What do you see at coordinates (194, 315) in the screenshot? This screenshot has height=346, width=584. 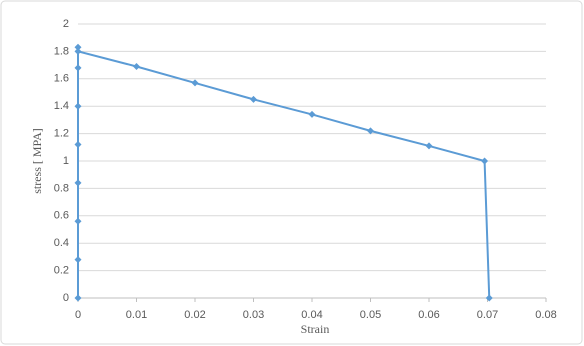 I see `x-tick-label: 0.02` at bounding box center [194, 315].